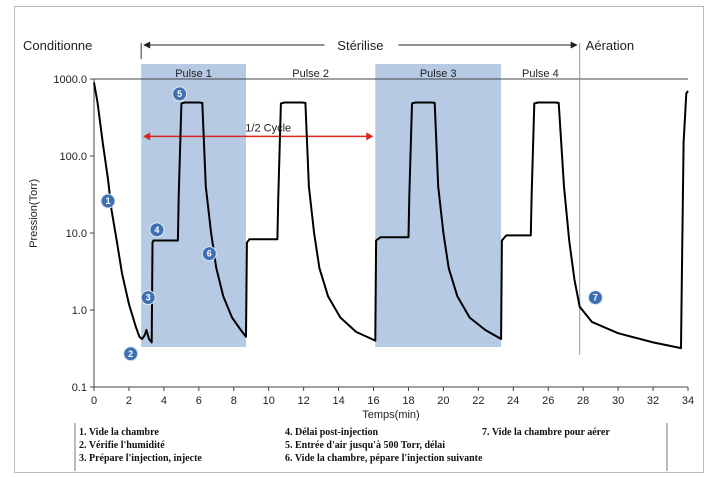 This screenshot has width=709, height=477. I want to click on y-tick-label-1000.0: 1000.0, so click(70, 80).